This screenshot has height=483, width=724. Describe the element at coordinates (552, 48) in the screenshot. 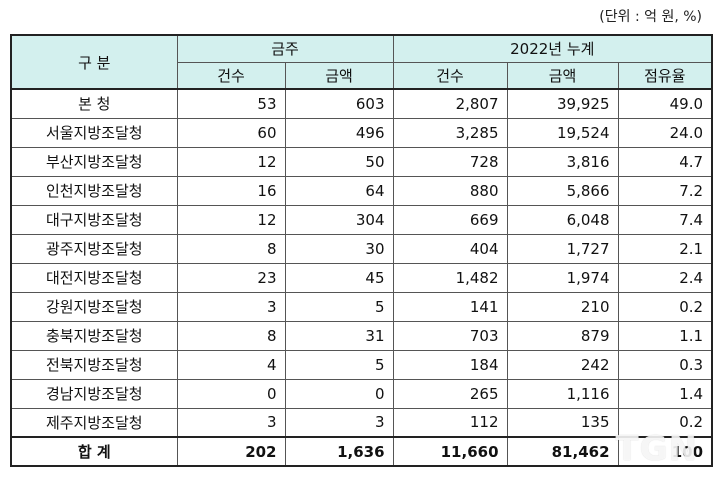

I see `header-cumulative: 2022년 누계` at that location.